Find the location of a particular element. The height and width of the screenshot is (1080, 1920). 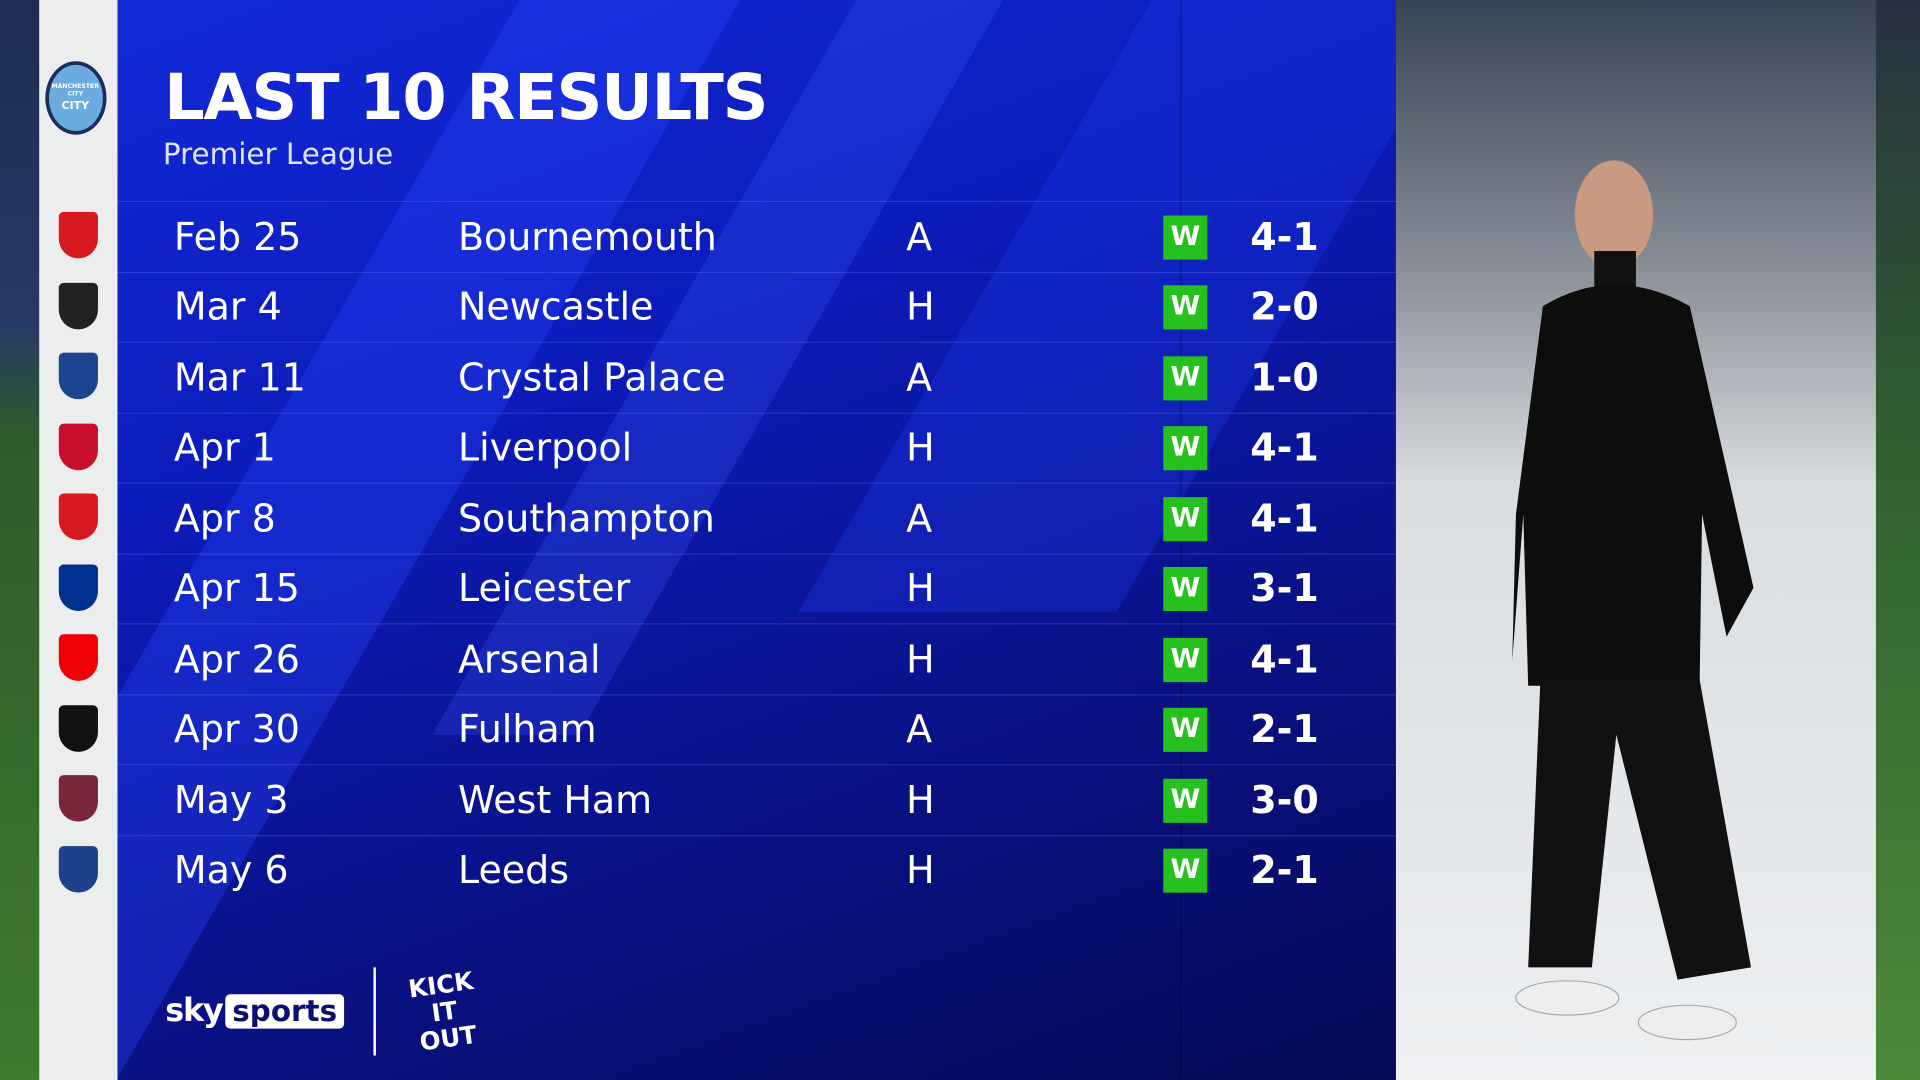

score: 2-0 is located at coordinates (1284, 307).